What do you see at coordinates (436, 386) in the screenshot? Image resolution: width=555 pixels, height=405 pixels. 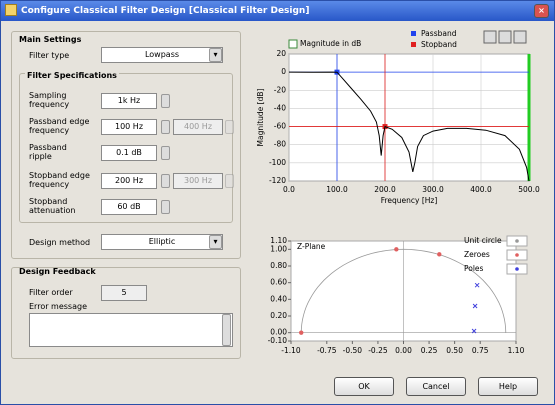 I see `button: Cancel` at bounding box center [436, 386].